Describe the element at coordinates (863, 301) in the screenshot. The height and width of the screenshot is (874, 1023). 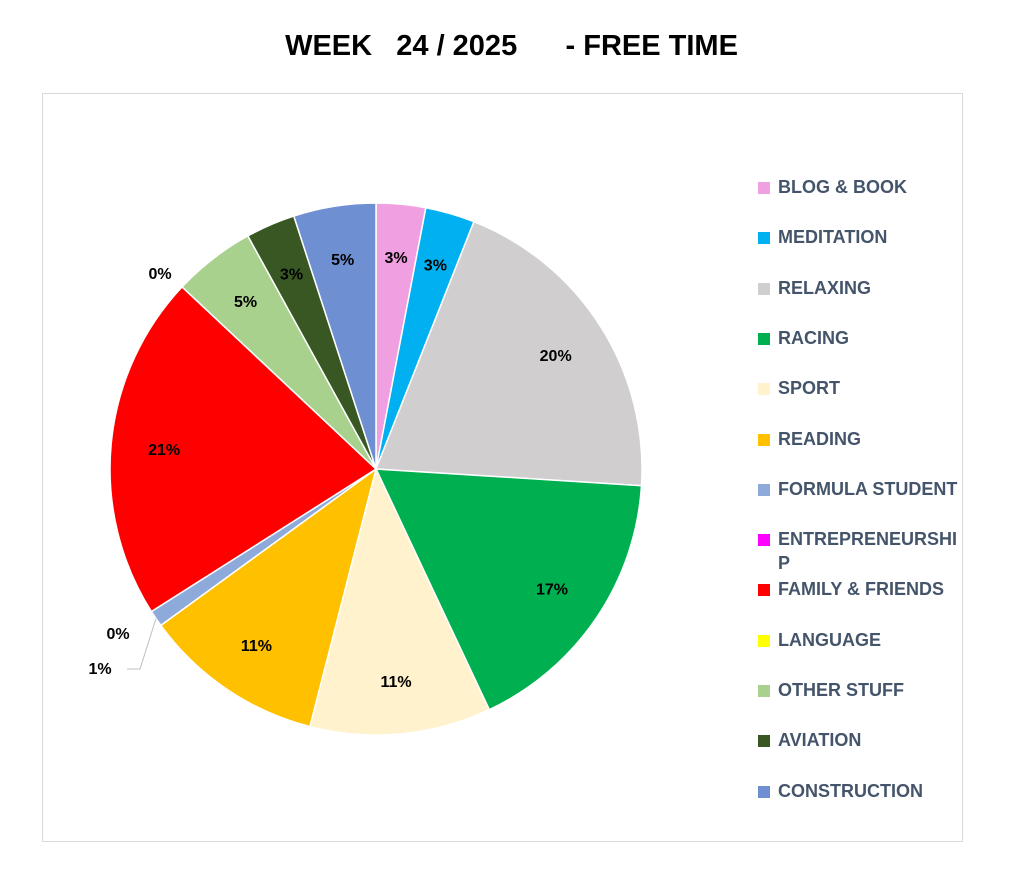
I see `legend-item-relaxing: RELAXING` at that location.